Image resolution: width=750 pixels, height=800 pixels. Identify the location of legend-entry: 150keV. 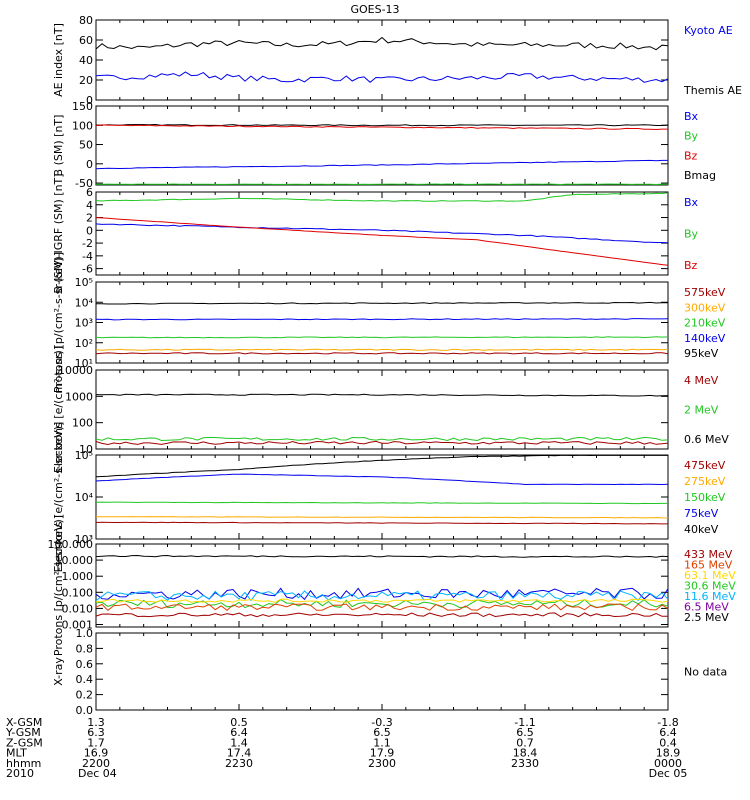
(705, 497).